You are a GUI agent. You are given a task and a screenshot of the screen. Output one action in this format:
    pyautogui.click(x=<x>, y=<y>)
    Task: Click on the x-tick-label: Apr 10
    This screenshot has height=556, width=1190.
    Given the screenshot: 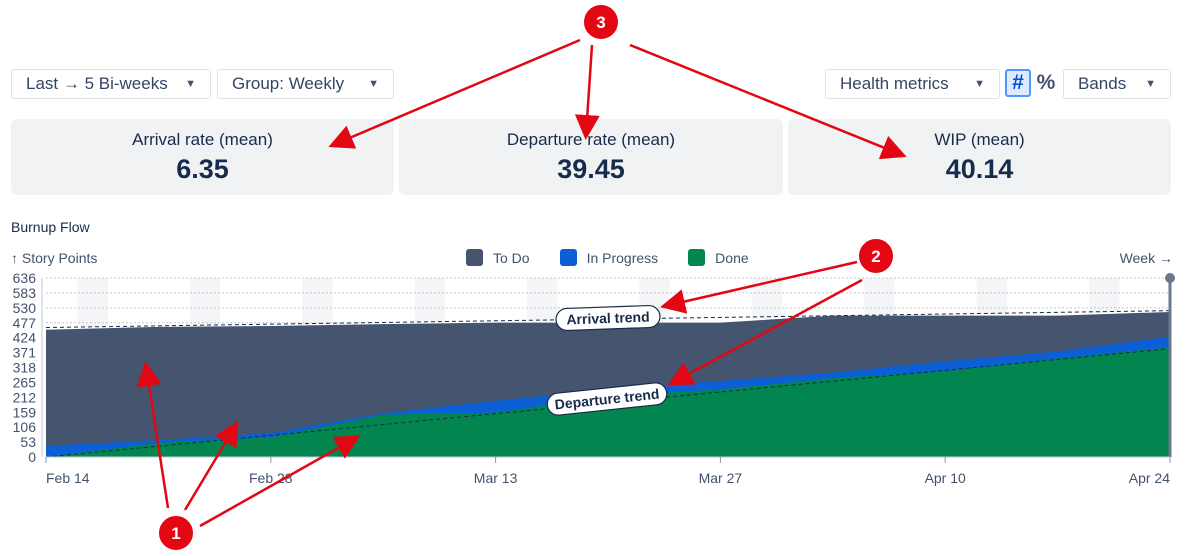 What is the action you would take?
    pyautogui.click(x=945, y=478)
    